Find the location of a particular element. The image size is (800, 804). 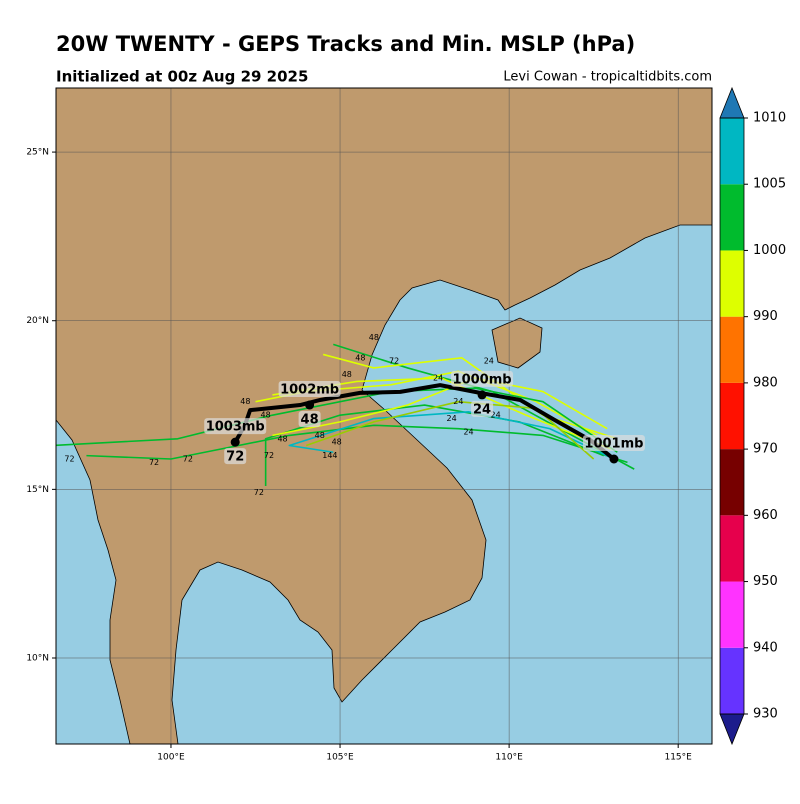

pressure-label: 1003mb is located at coordinates (235, 427).